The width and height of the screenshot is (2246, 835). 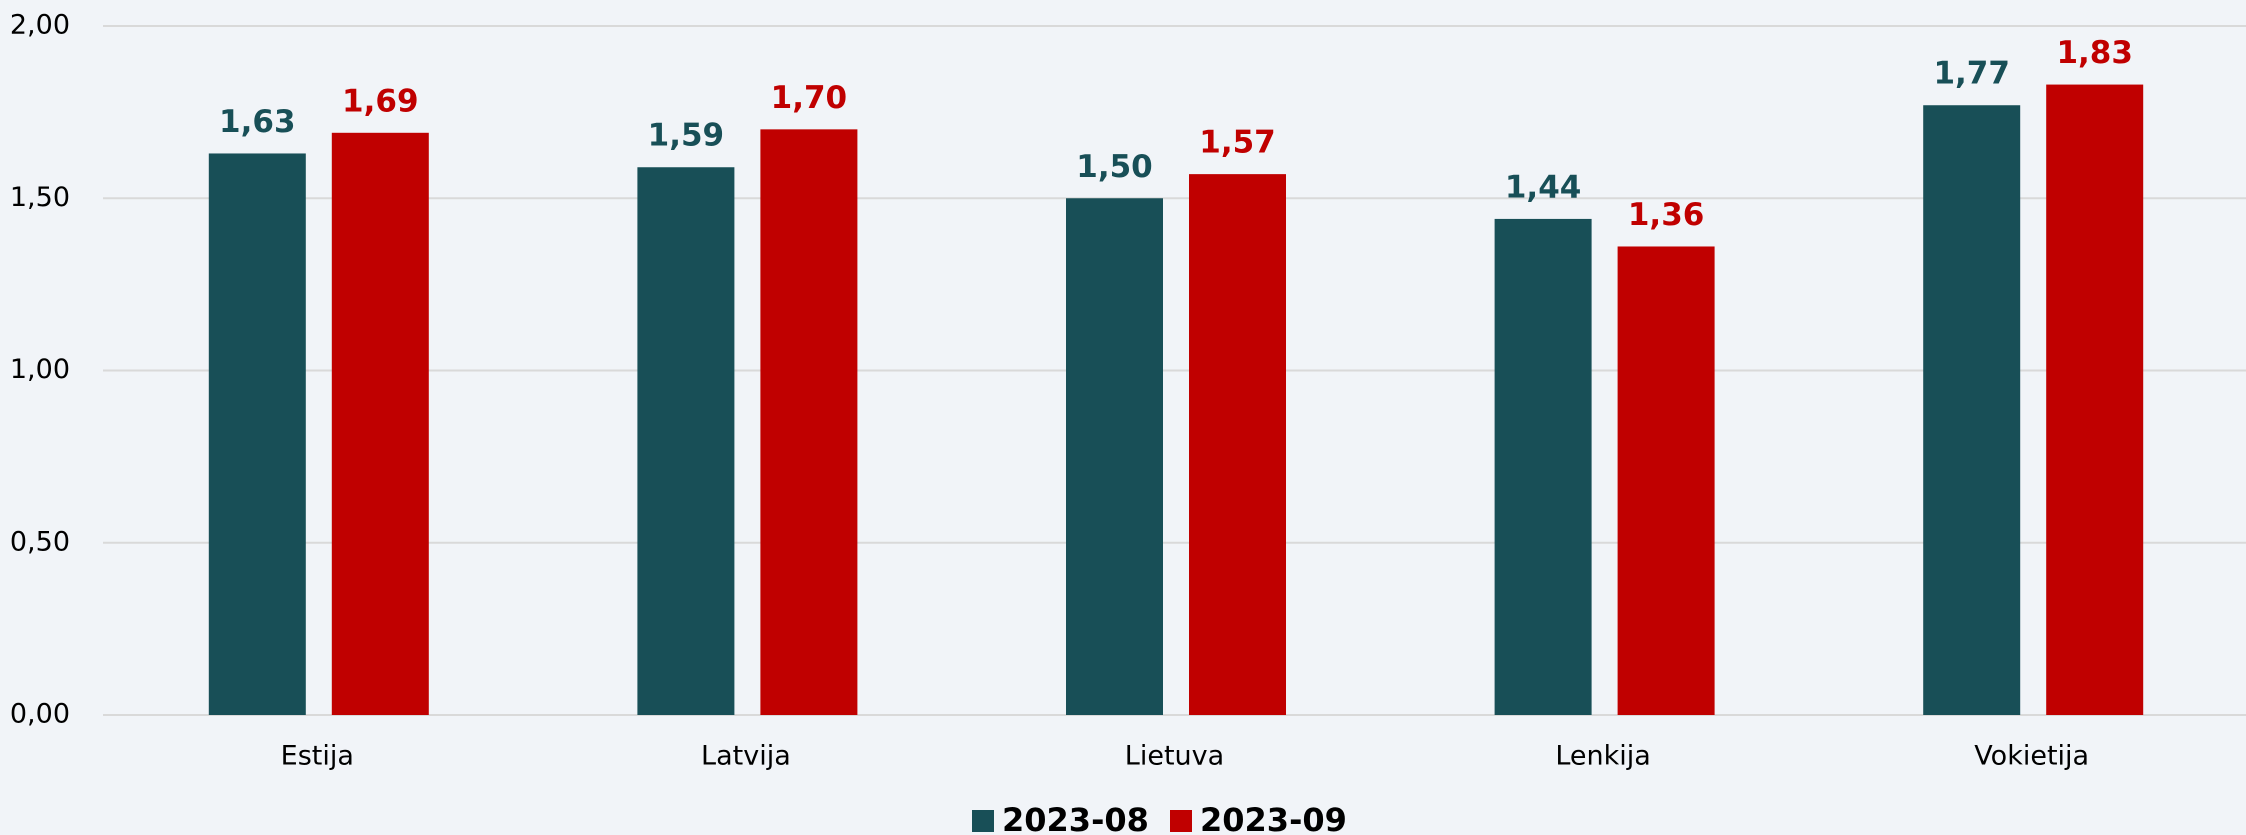 I want to click on data-label: 1,50, so click(x=1114, y=167).